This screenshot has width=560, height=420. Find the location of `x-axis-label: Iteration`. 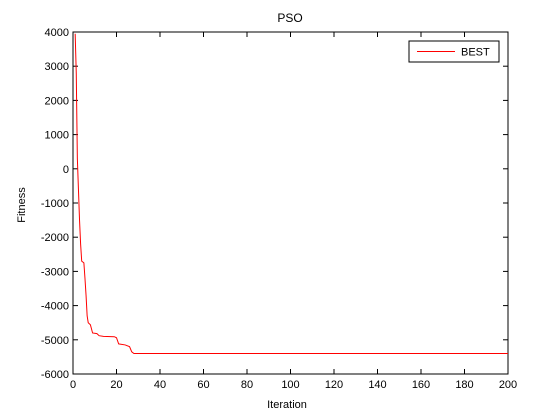

x-axis-label: Iteration is located at coordinates (287, 405).